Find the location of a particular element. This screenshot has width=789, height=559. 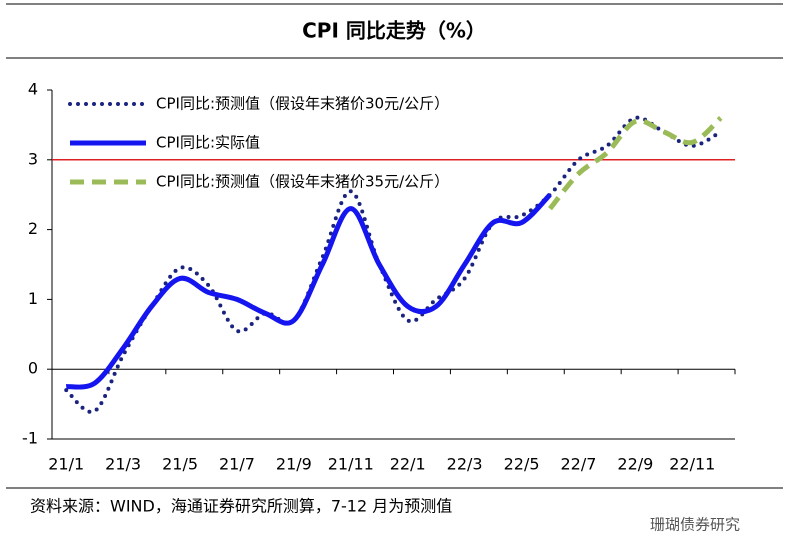

x-tick-label: 22/3 is located at coordinates (465, 464).